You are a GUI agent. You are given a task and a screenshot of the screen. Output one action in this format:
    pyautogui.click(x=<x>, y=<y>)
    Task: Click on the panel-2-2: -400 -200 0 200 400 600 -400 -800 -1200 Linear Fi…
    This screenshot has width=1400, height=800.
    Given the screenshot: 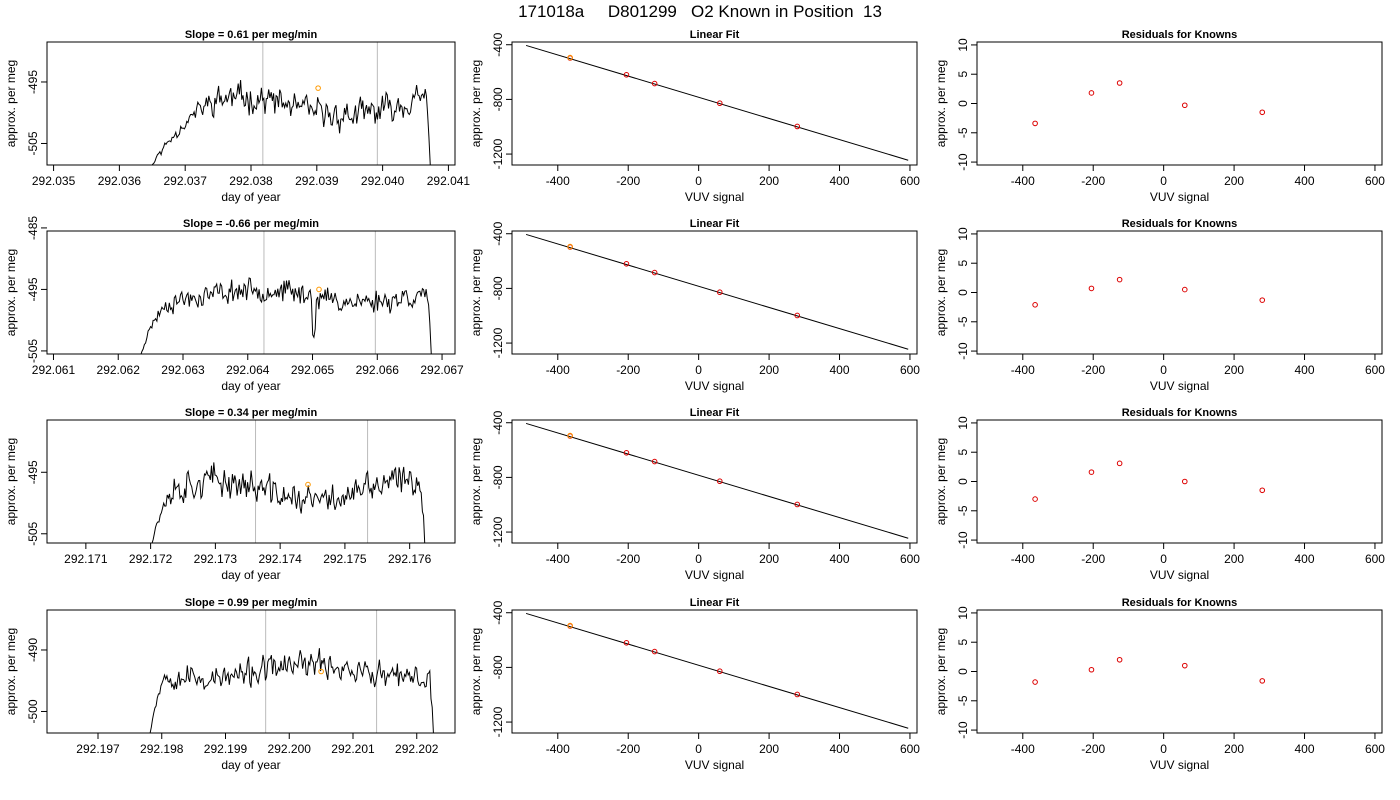 What is the action you would take?
    pyautogui.click(x=694, y=305)
    